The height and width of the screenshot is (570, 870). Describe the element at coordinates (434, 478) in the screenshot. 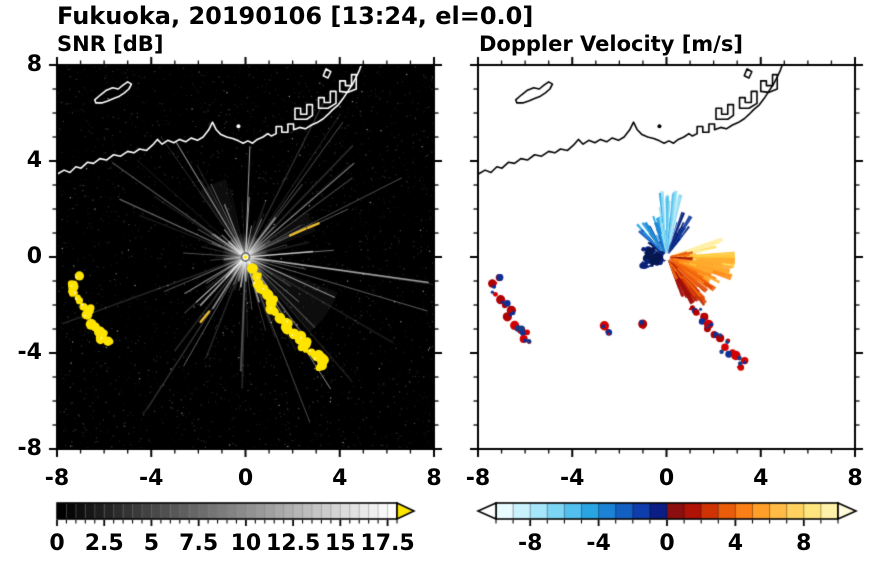

I see `snr-x-tick-label: 8` at that location.